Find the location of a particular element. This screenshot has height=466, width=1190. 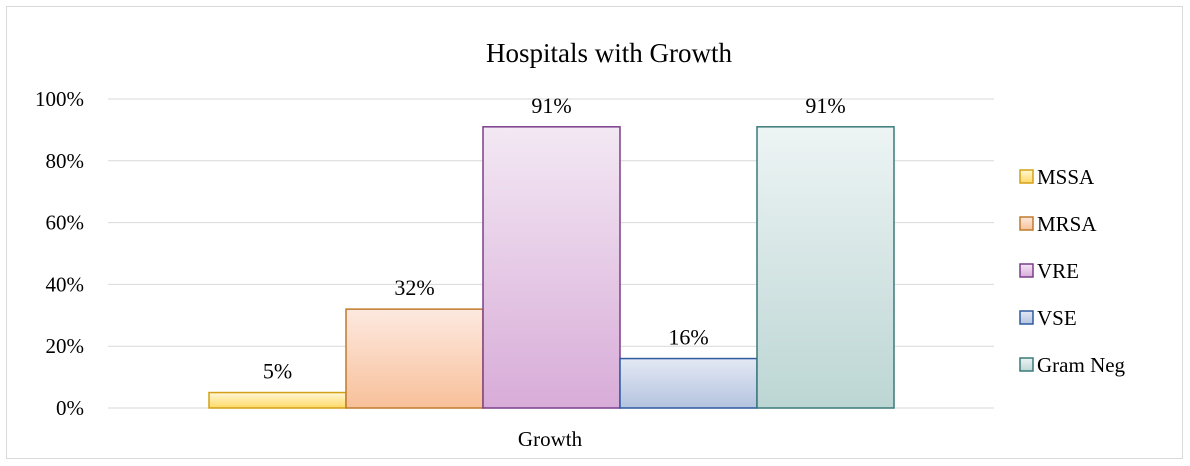

y-tick-label: 100% is located at coordinates (59, 99).